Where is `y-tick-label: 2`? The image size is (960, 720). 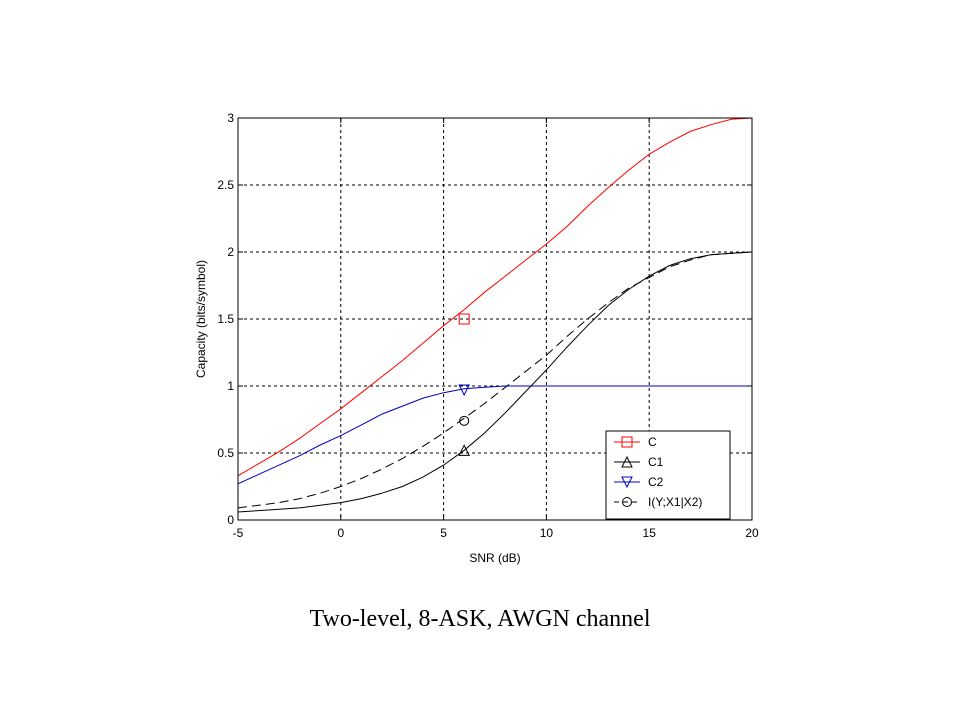
y-tick-label: 2 is located at coordinates (230, 252).